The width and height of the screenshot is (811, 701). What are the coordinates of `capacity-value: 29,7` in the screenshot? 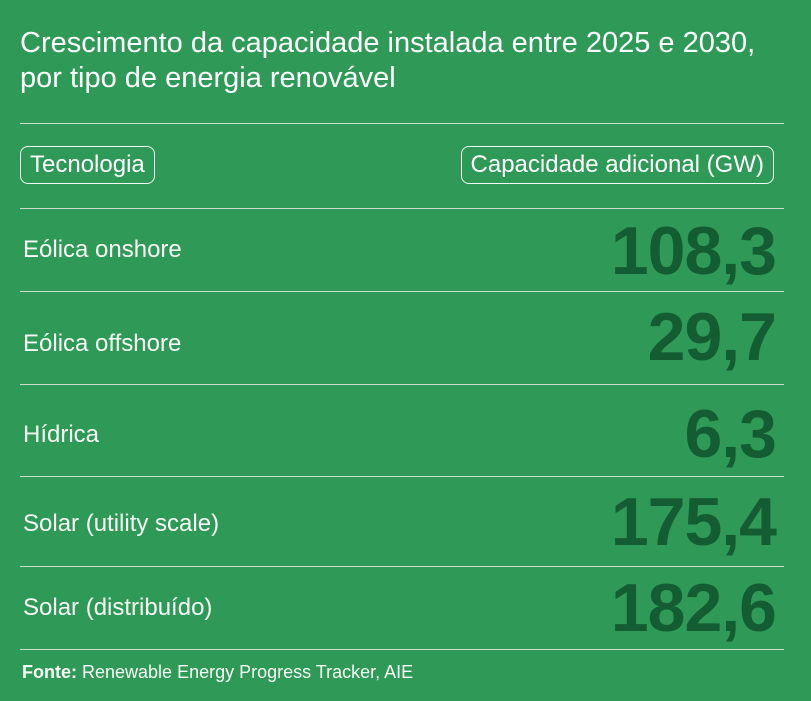 It's located at (712, 337).